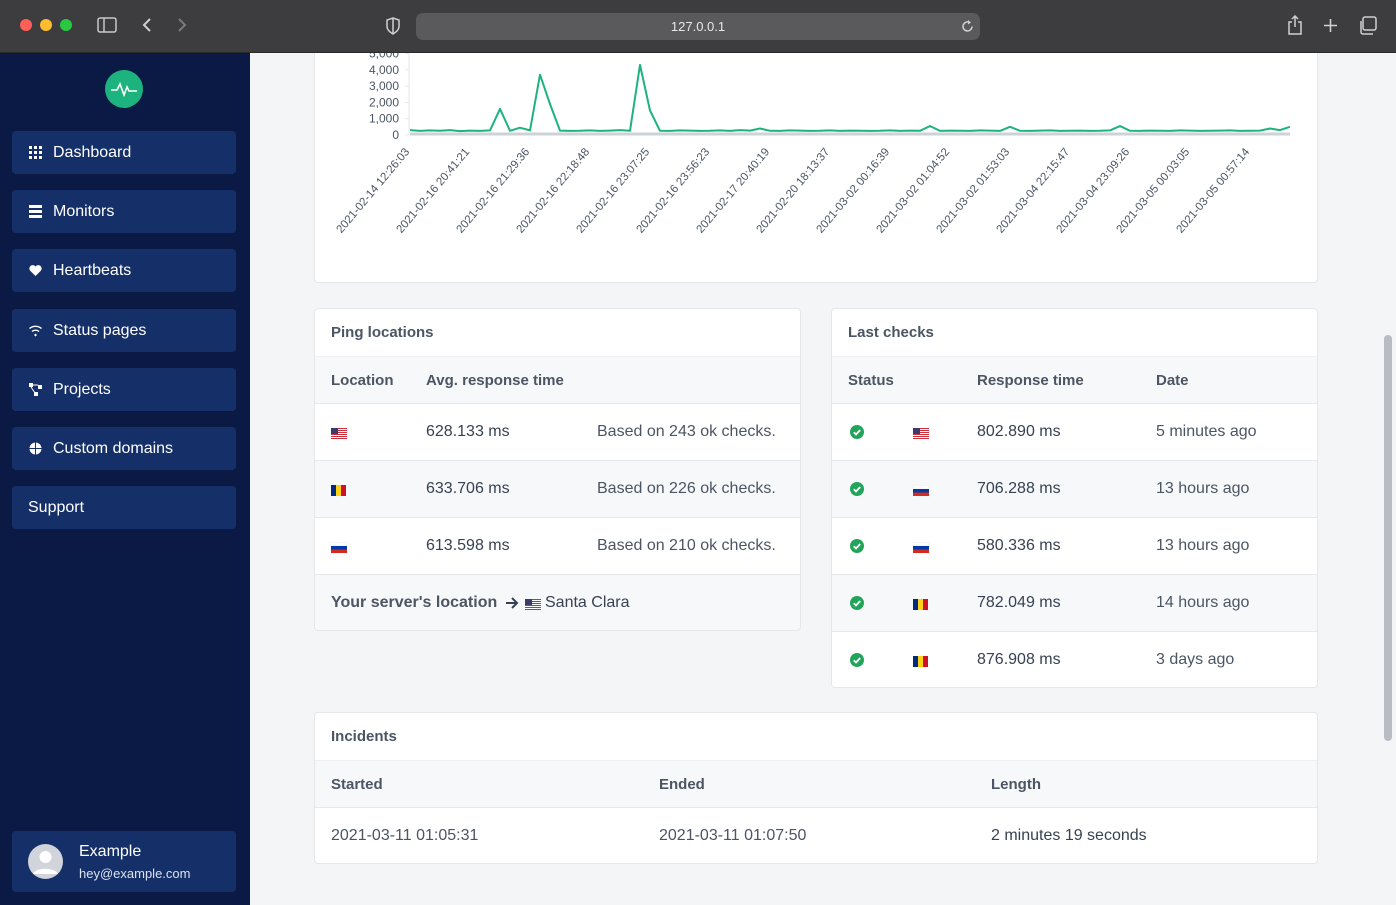 Image resolution: width=1396 pixels, height=905 pixels. Describe the element at coordinates (147, 25) in the screenshot. I see `back-button` at that location.